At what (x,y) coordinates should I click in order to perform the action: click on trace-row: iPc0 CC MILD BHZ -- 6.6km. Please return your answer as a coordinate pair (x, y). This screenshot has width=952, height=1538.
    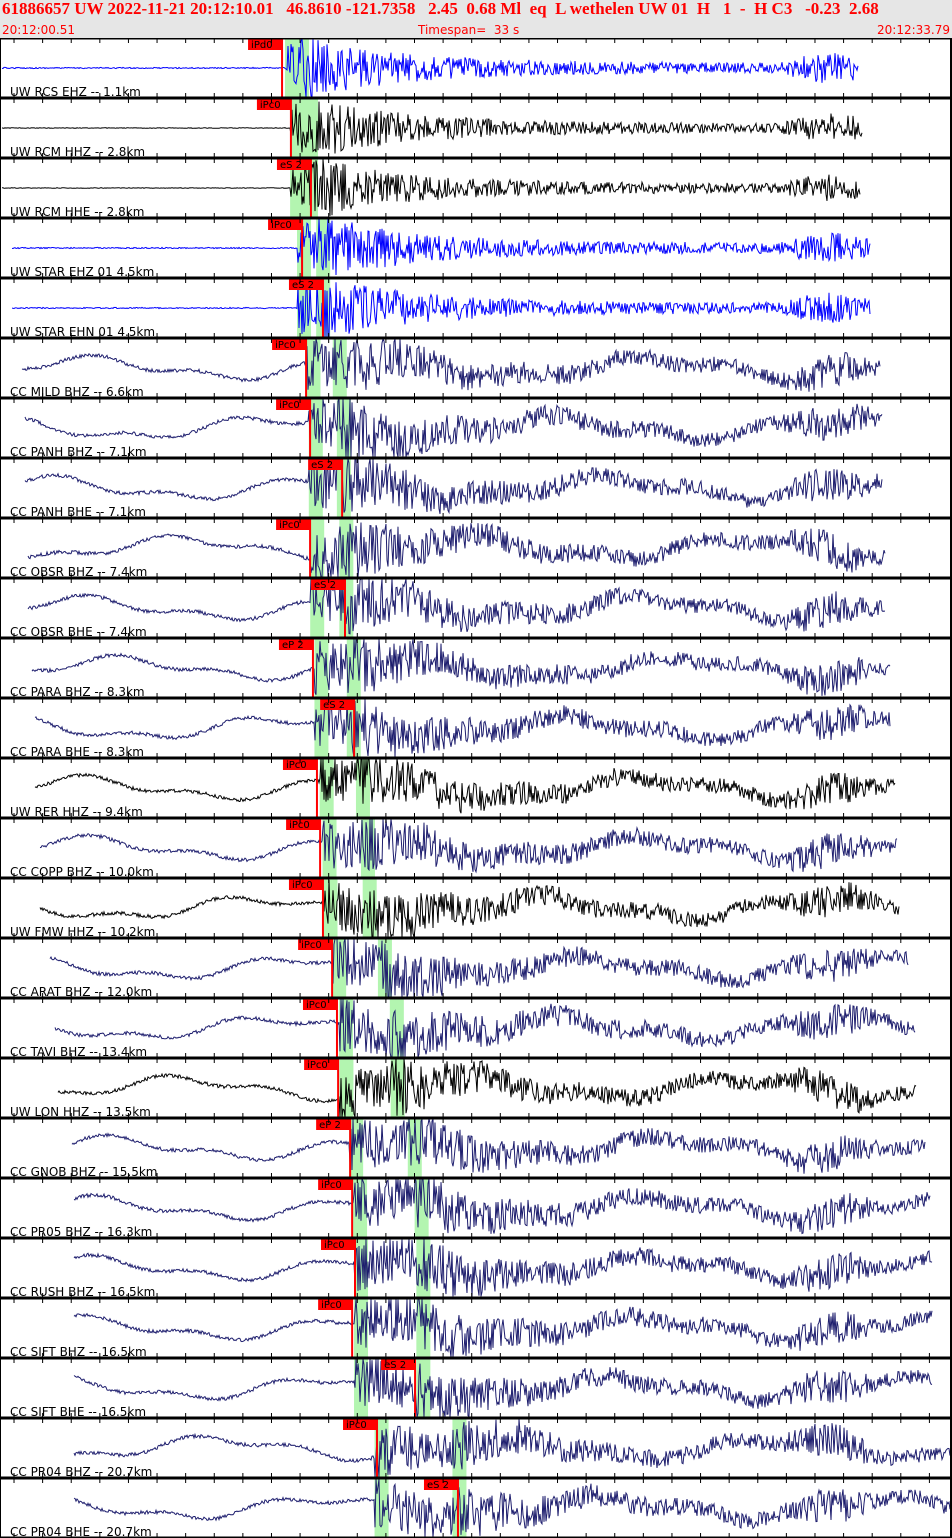
    Looking at the image, I should click on (445, 368).